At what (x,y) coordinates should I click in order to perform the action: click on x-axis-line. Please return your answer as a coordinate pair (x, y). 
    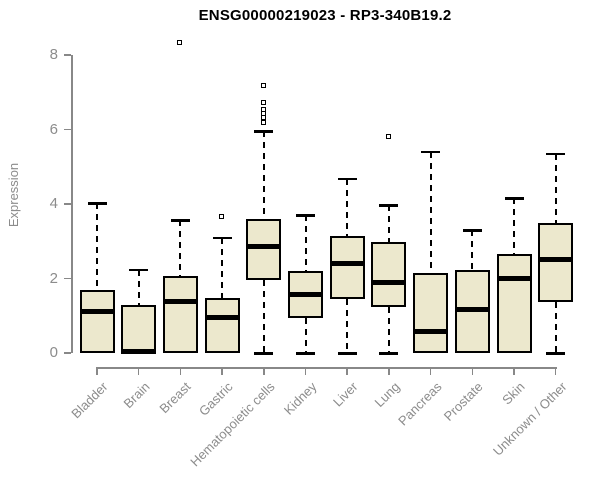
    Looking at the image, I should click on (326, 368).